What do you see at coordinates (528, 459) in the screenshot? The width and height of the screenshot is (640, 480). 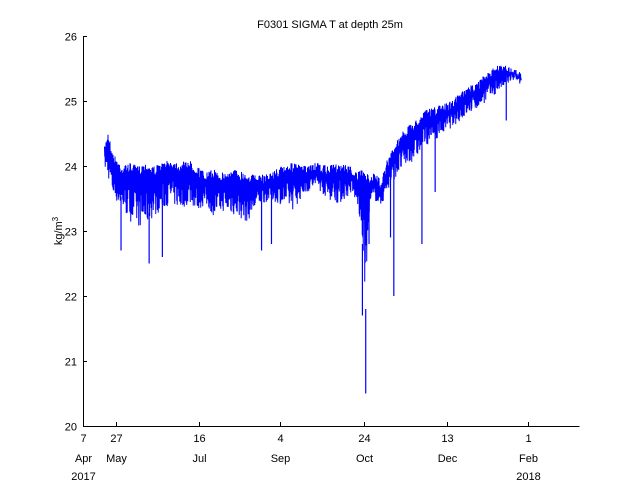 I see `x-tick-month-label: Feb` at bounding box center [528, 459].